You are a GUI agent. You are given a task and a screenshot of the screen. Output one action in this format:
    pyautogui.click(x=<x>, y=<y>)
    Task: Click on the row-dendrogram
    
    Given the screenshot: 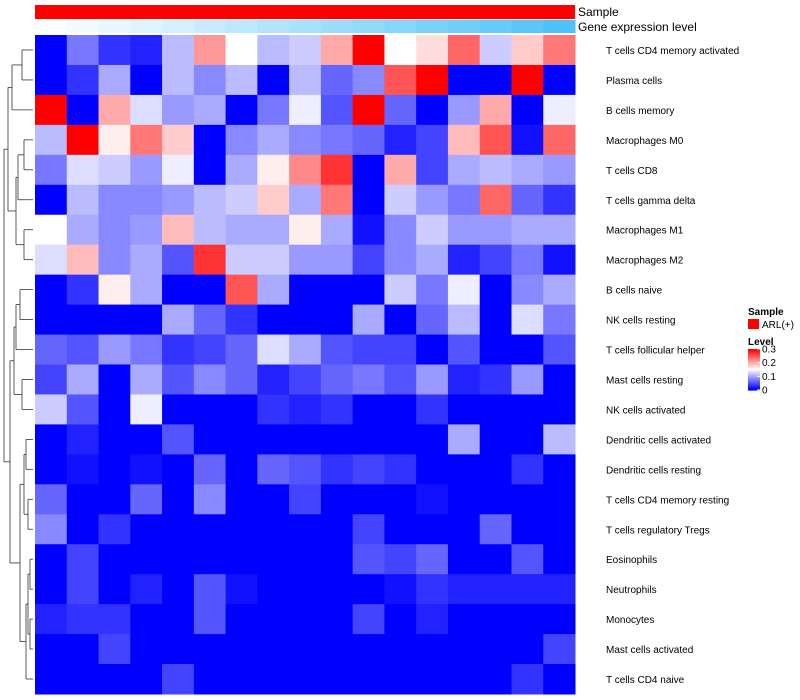 What is the action you would take?
    pyautogui.click(x=18, y=364)
    